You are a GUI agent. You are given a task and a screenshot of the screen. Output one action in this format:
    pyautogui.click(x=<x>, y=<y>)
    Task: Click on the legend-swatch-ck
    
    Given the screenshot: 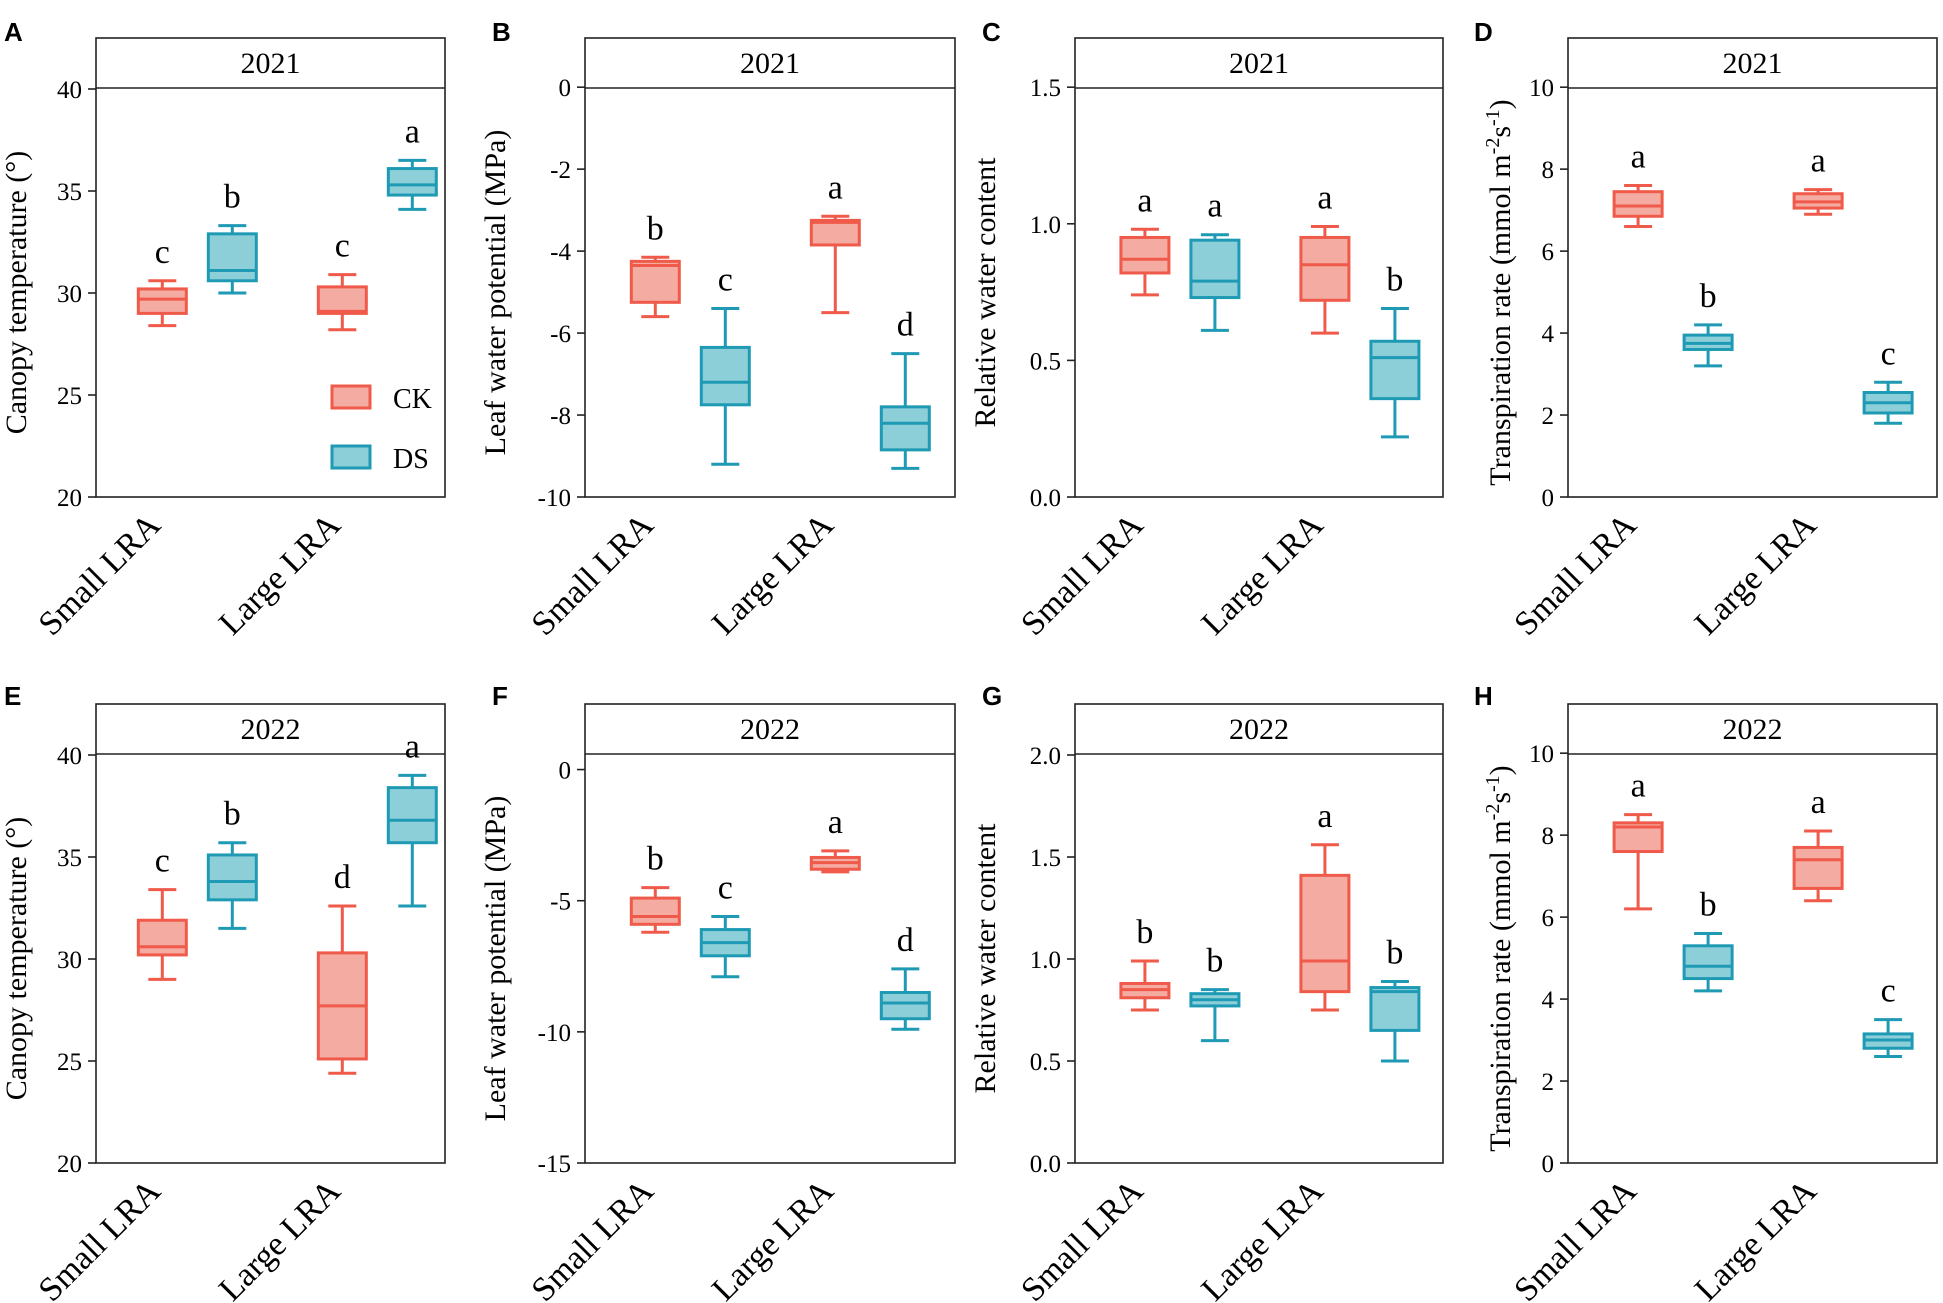 What is the action you would take?
    pyautogui.click(x=351, y=397)
    